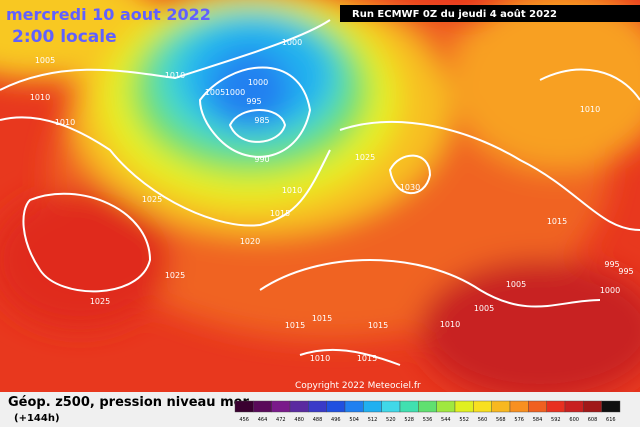  What do you see at coordinates (128, 402) in the screenshot?
I see `footer-title: Géop. z500, pression niveau mer` at bounding box center [128, 402].